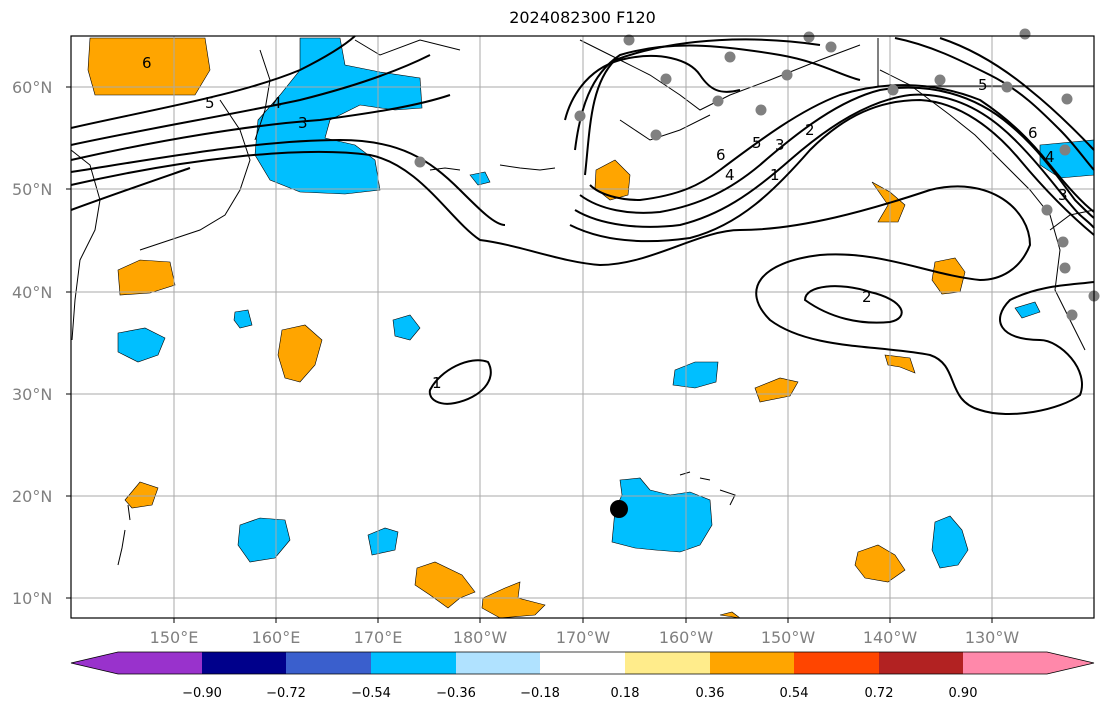 This screenshot has height=712, width=1105. What do you see at coordinates (992, 637) in the screenshot?
I see `lon-label: 130°W` at bounding box center [992, 637].